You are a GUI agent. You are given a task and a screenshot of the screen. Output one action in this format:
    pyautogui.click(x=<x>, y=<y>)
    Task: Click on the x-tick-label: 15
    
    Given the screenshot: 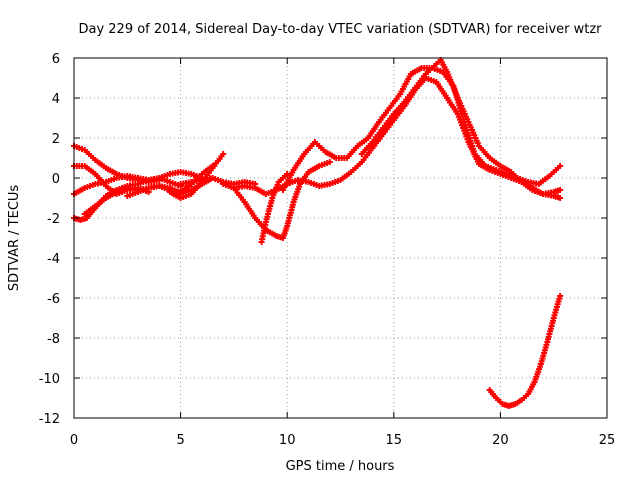 What is the action you would take?
    pyautogui.click(x=394, y=440)
    